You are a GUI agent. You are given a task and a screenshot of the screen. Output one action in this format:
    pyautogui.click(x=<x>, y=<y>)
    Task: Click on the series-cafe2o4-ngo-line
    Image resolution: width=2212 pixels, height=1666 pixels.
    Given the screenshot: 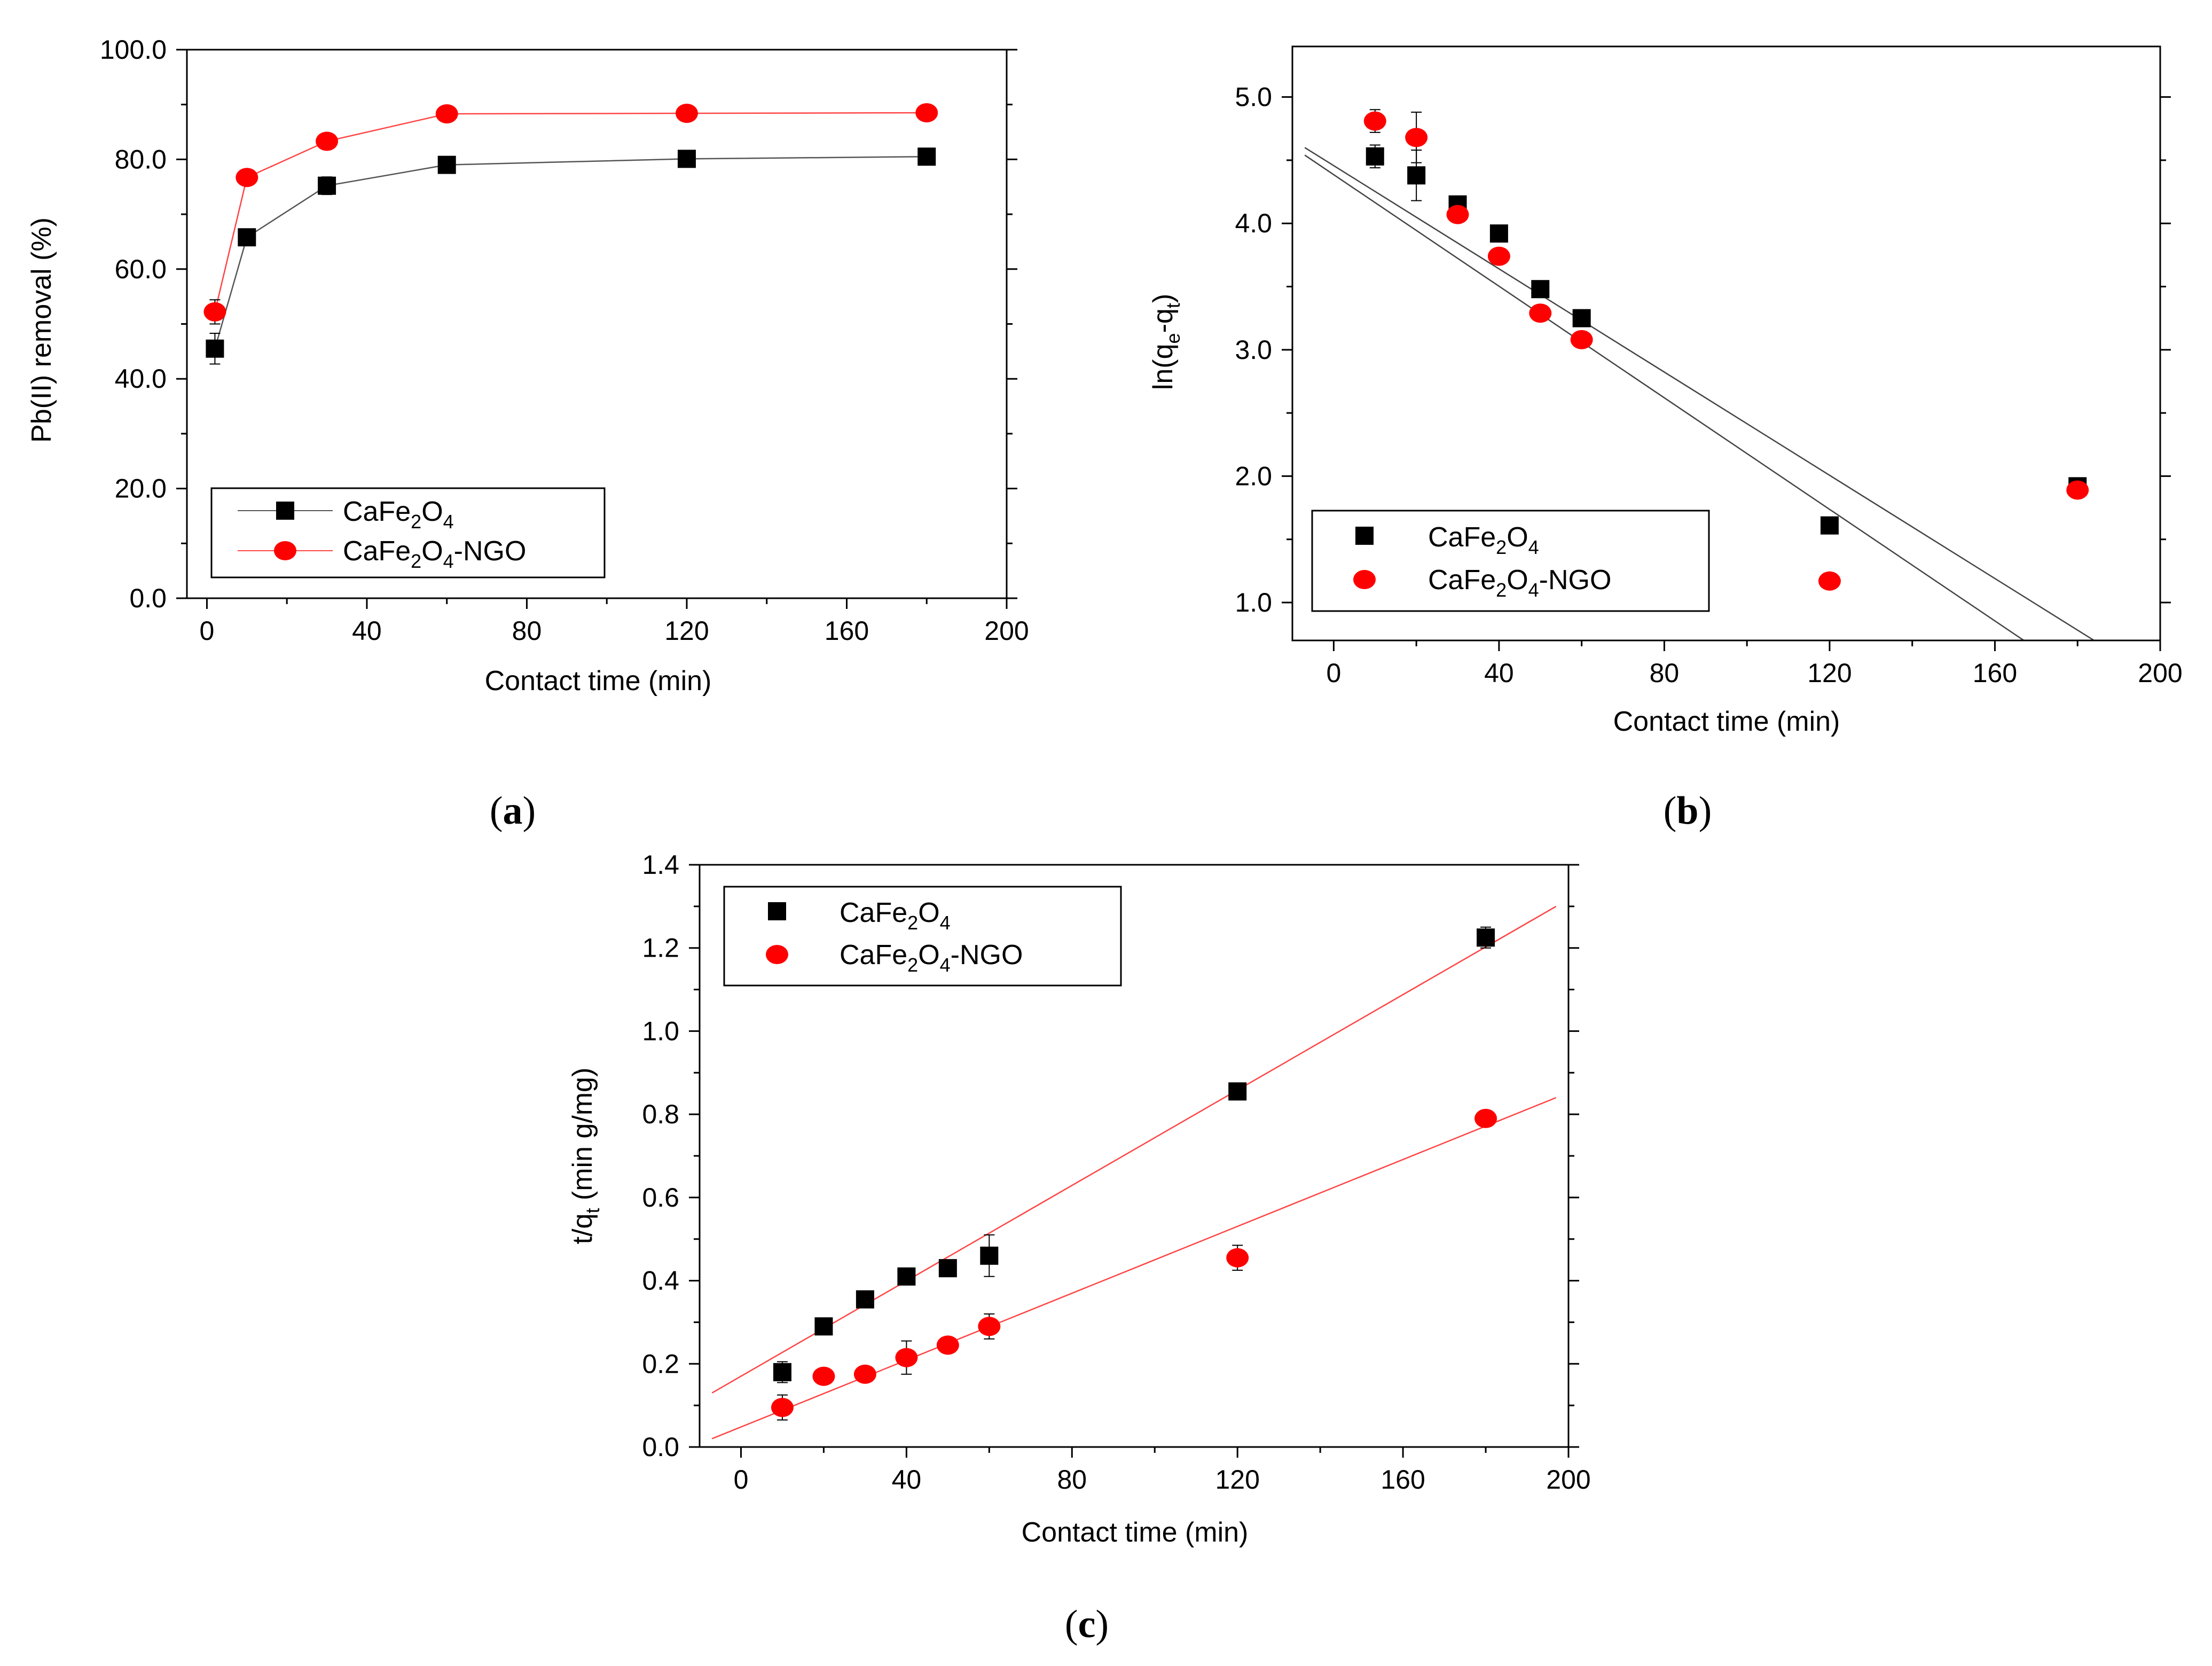 What is the action you would take?
    pyautogui.click(x=570, y=212)
    